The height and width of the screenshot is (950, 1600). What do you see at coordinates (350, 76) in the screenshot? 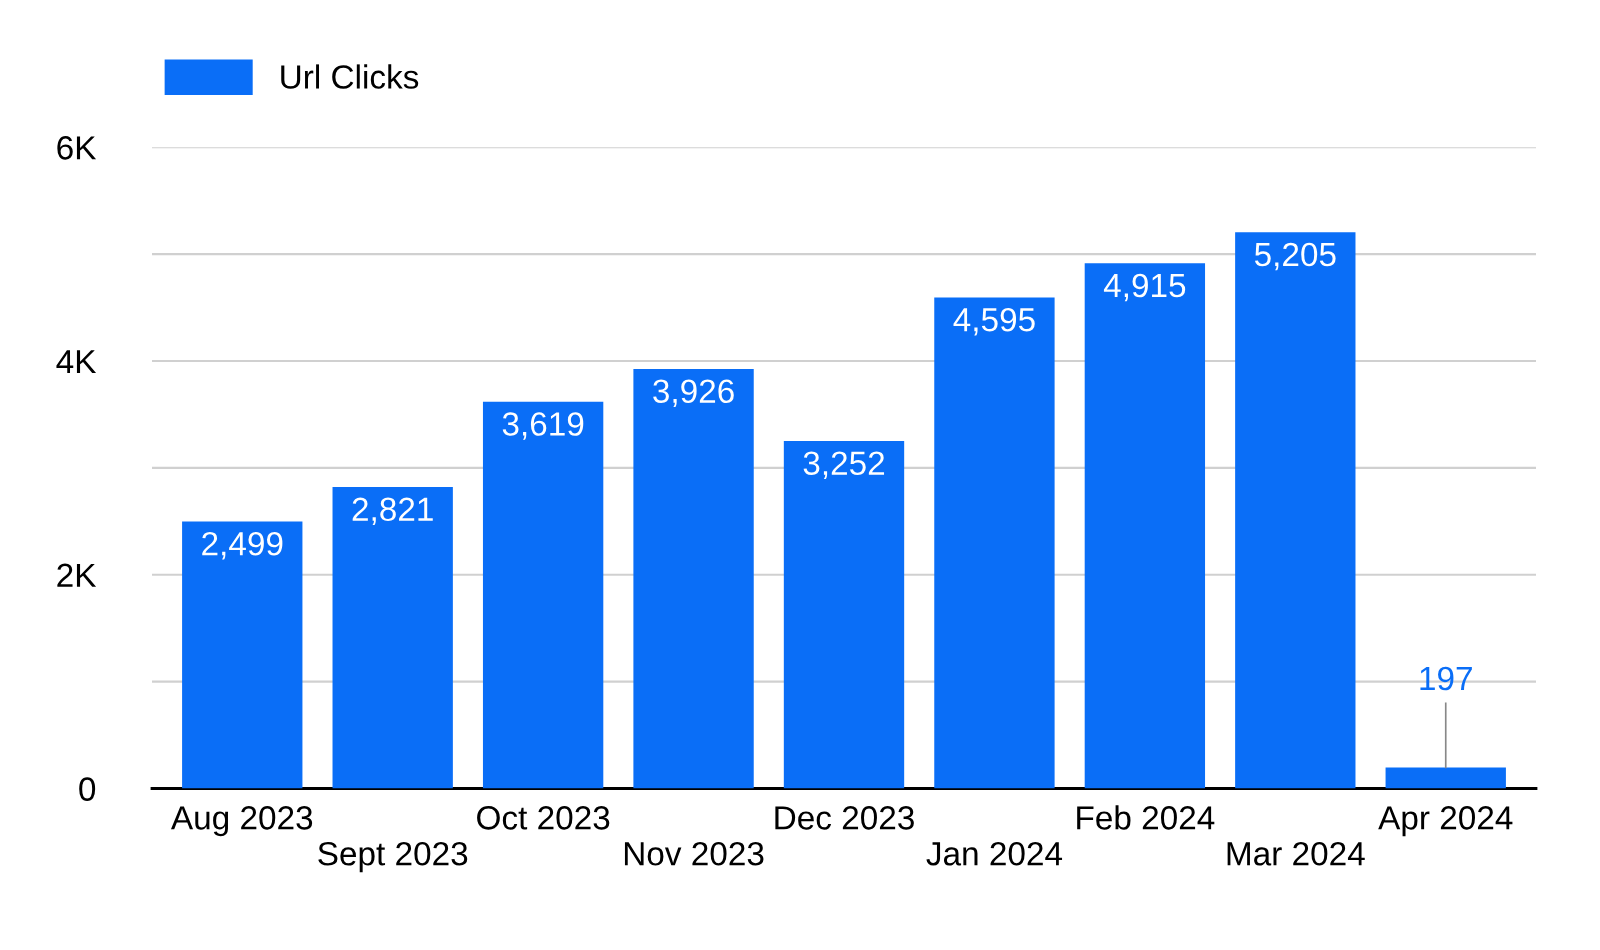
I see `legend-label: Url Clicks` at bounding box center [350, 76].